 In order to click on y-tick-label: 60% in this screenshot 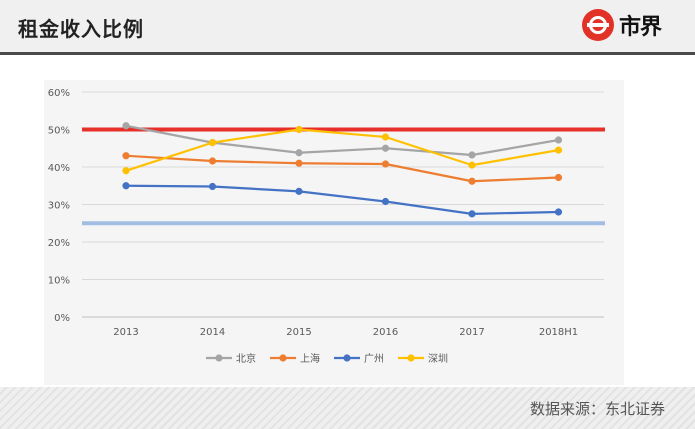, I will do `click(59, 93)`.